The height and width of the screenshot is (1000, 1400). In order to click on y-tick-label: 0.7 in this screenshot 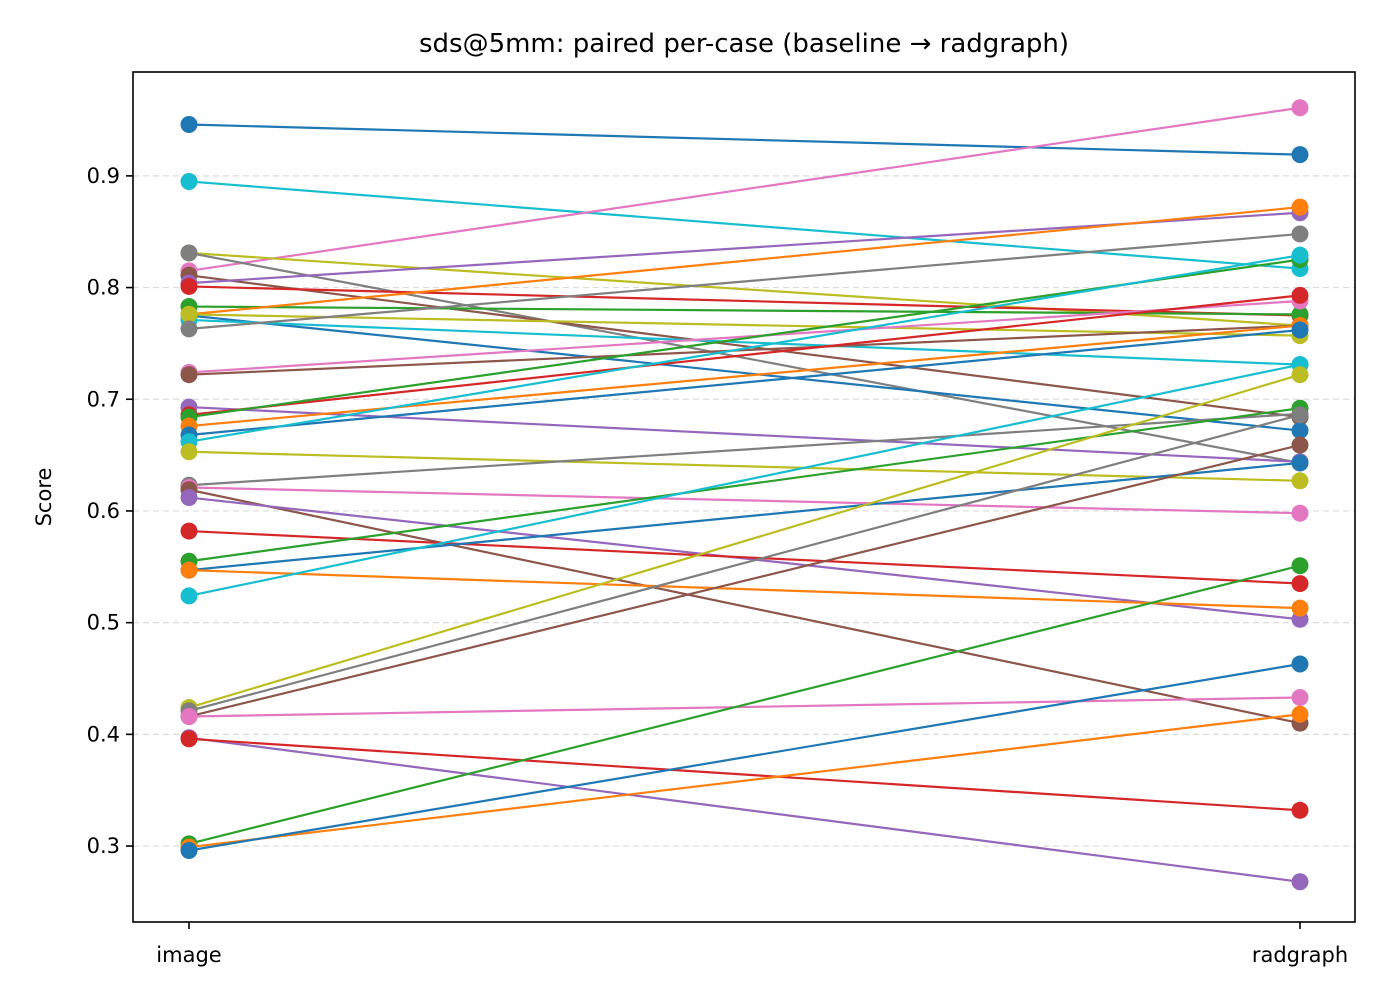, I will do `click(103, 399)`.